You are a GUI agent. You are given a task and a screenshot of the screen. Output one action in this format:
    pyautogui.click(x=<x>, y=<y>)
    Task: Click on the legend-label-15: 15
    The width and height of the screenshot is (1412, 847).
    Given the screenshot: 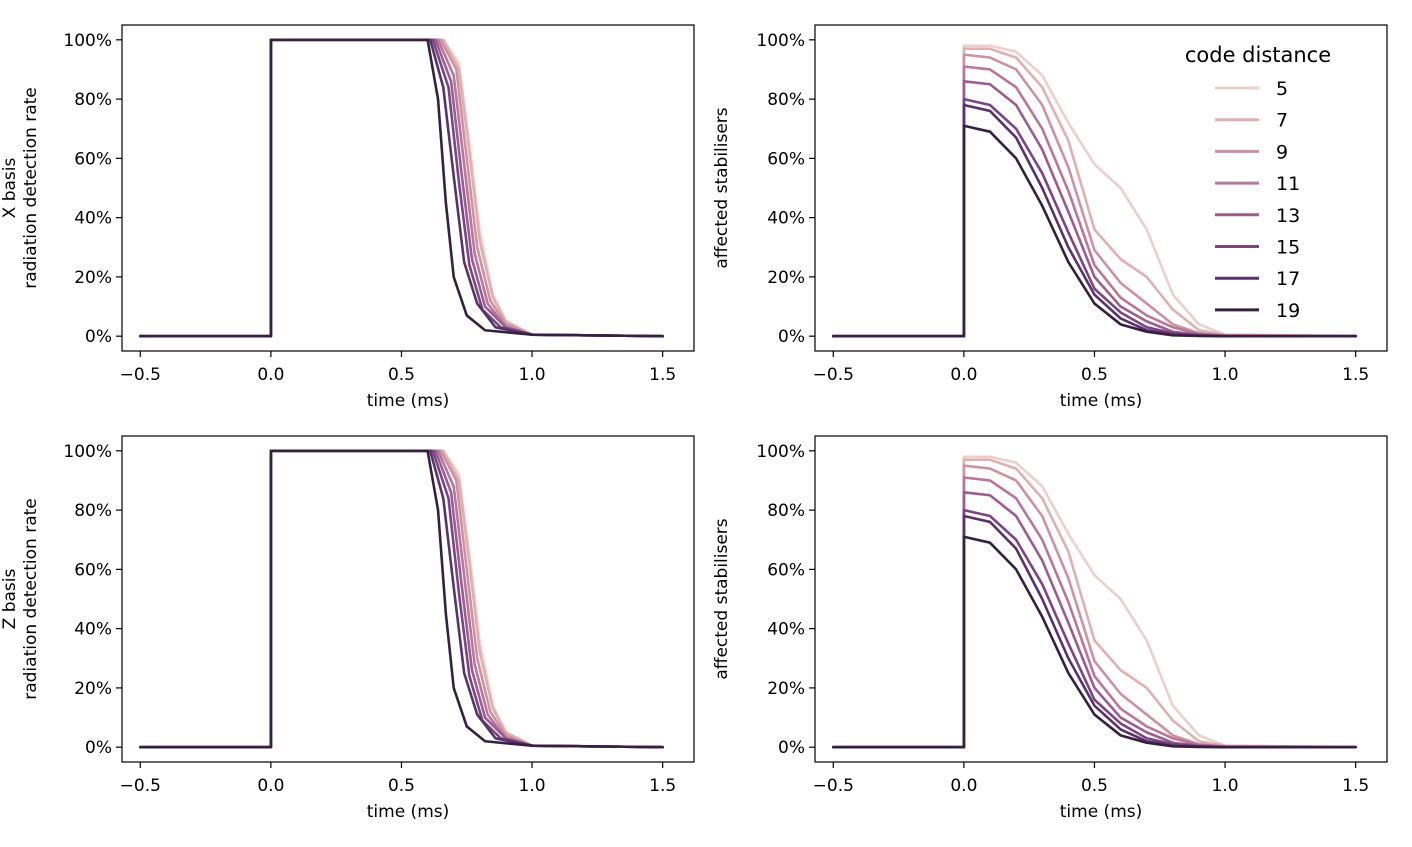 What is the action you would take?
    pyautogui.click(x=1288, y=248)
    